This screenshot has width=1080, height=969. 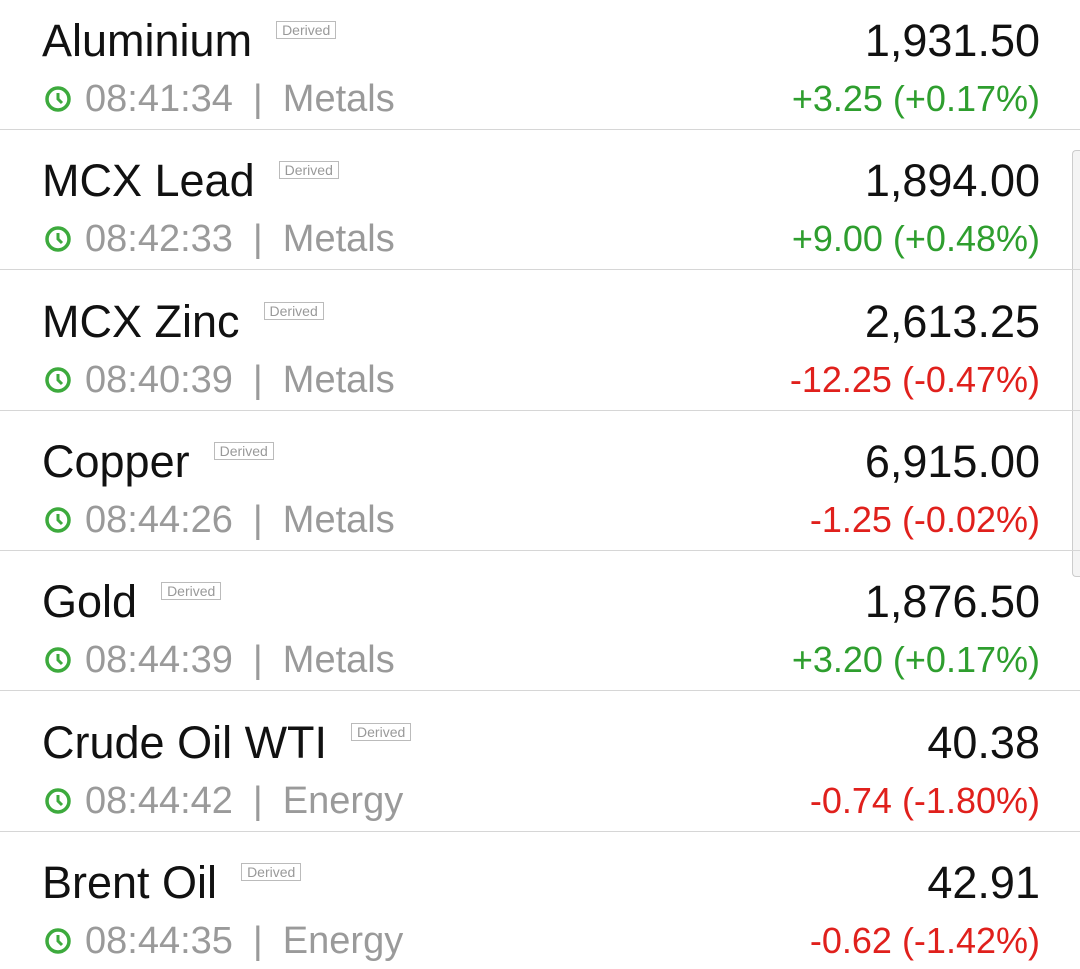 What do you see at coordinates (952, 181) in the screenshot?
I see `price: 1,894.00` at bounding box center [952, 181].